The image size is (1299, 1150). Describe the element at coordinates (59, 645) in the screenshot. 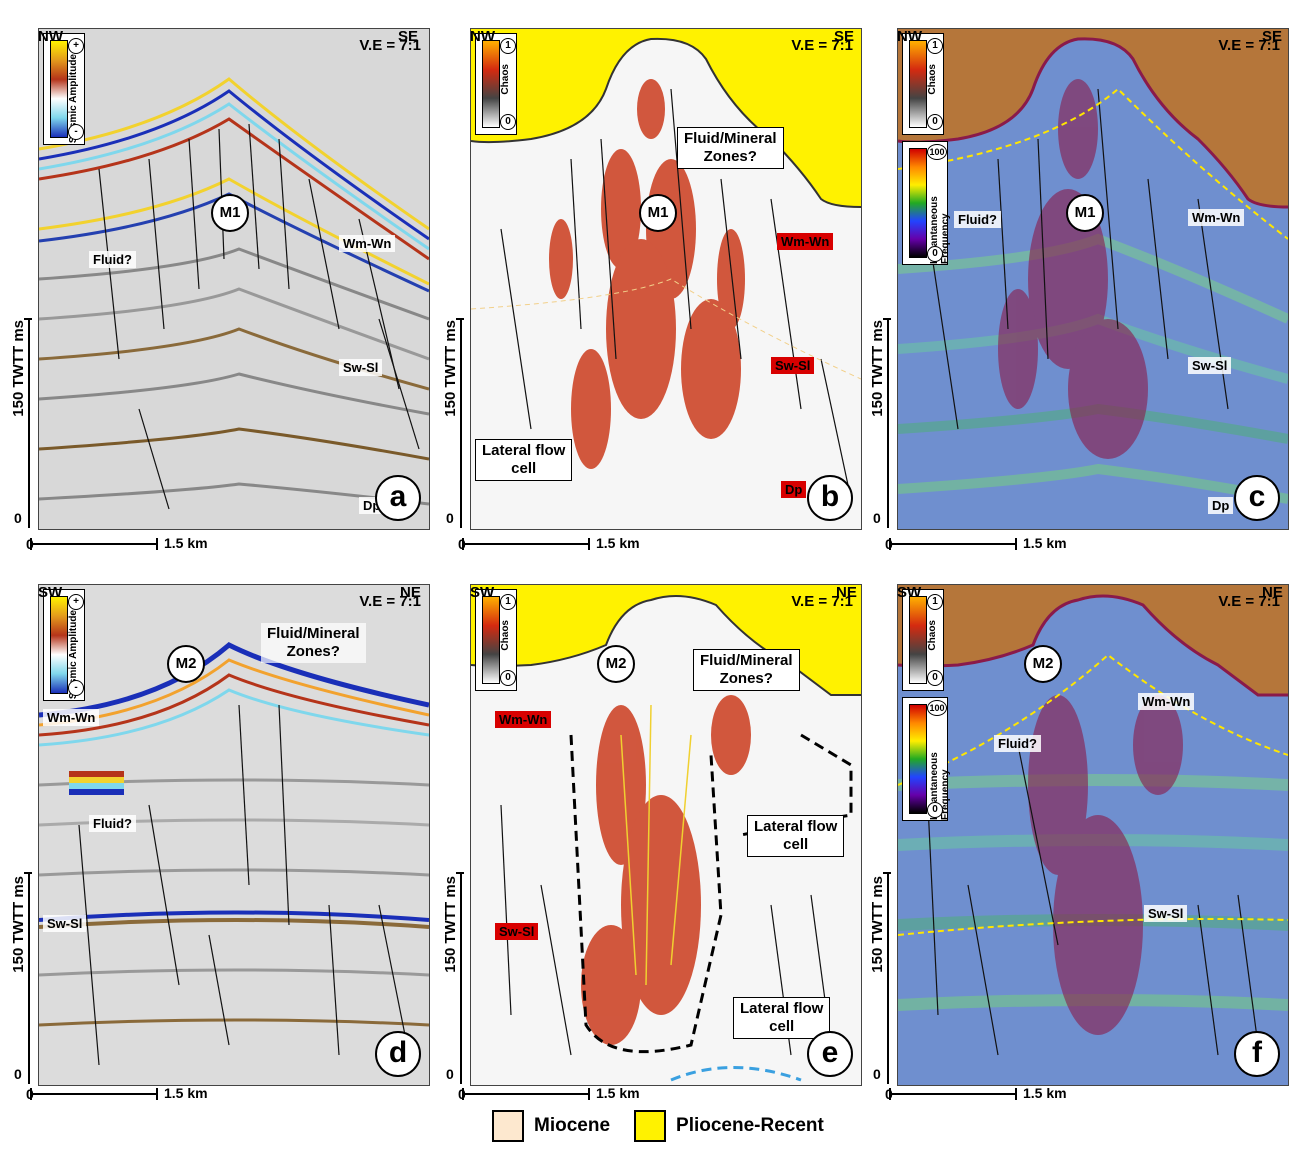

I see `amplitude-colorbar` at that location.